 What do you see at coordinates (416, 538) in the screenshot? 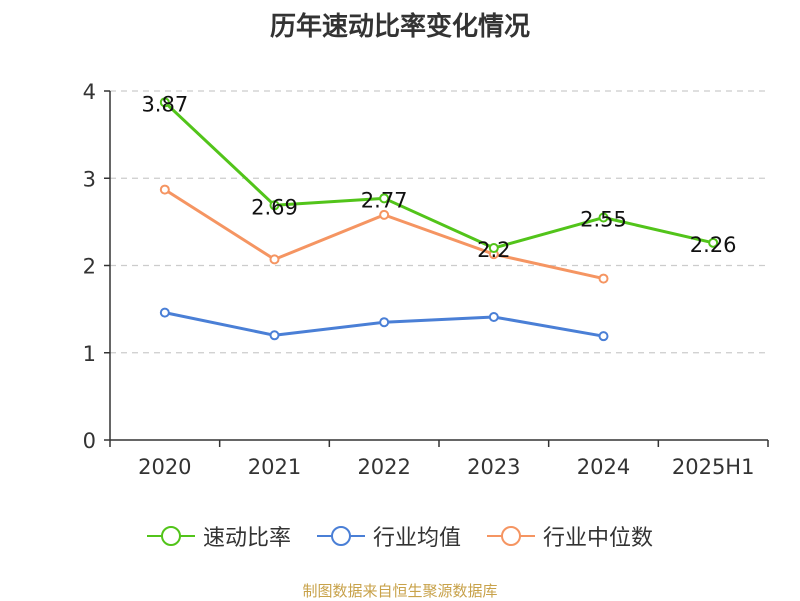
I see `legend-label: 行业均值` at bounding box center [416, 538].